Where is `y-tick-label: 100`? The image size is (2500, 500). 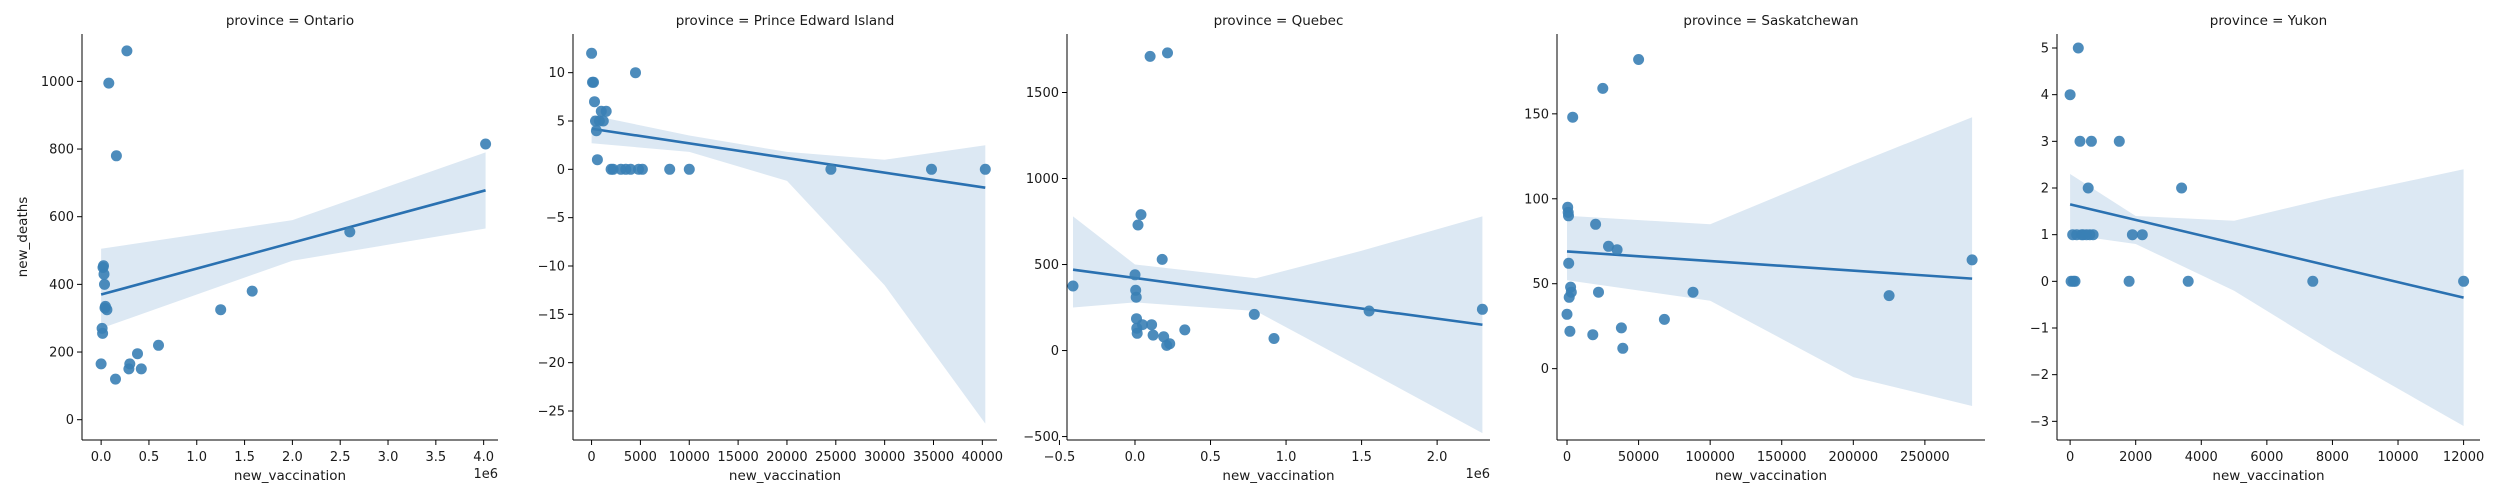
y-tick-label: 100 is located at coordinates (1536, 199).